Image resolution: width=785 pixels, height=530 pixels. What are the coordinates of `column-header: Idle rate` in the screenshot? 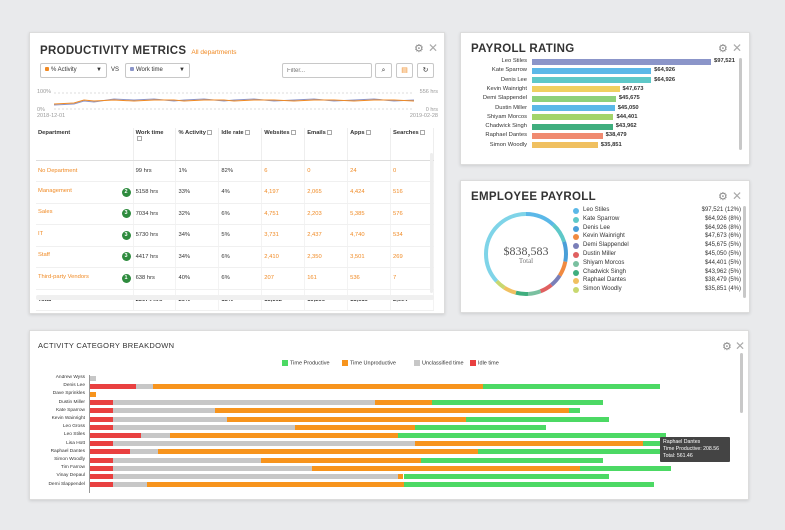 It's located at (240, 144).